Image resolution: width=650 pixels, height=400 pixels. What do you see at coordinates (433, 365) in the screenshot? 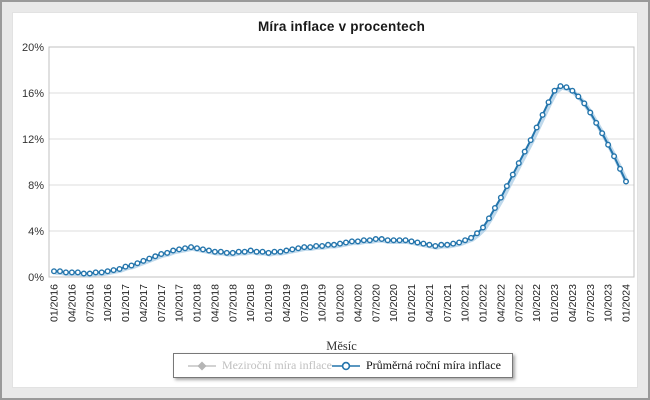
I see `legend-label-visible-series: Průměrná roční míra inflace` at bounding box center [433, 365].